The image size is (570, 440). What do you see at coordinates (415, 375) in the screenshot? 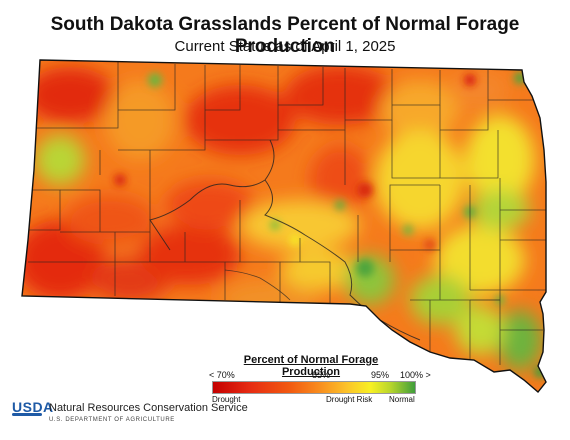
I see `legend-tick-max: 100% >` at bounding box center [415, 375].